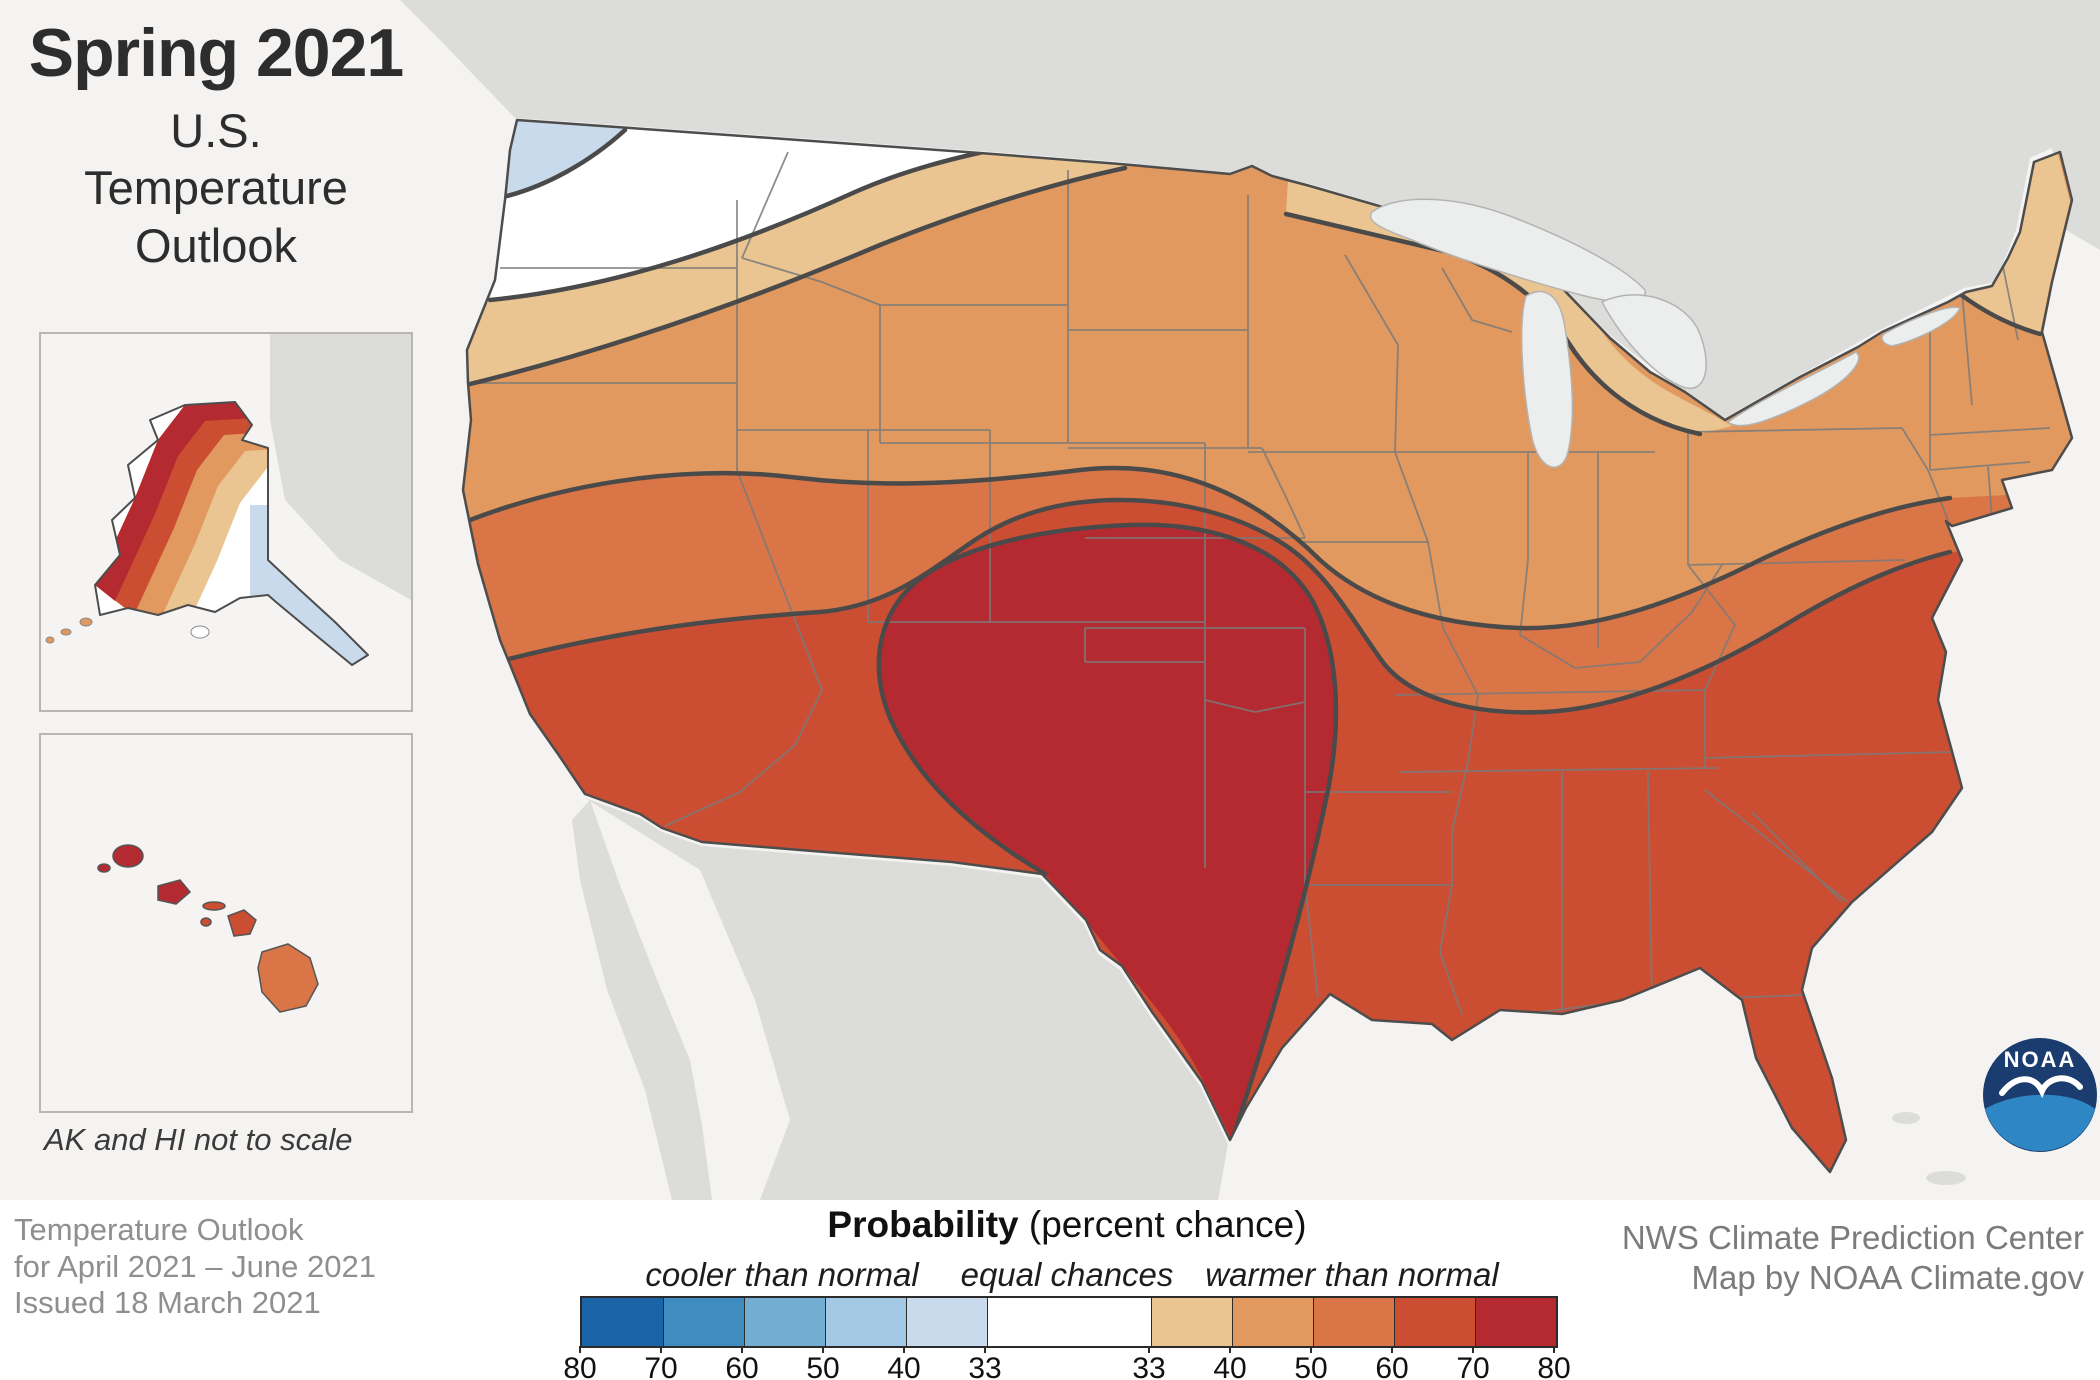 Image resolution: width=2100 pixels, height=1380 pixels. What do you see at coordinates (1547, 379) in the screenshot?
I see `lake-michigan` at bounding box center [1547, 379].